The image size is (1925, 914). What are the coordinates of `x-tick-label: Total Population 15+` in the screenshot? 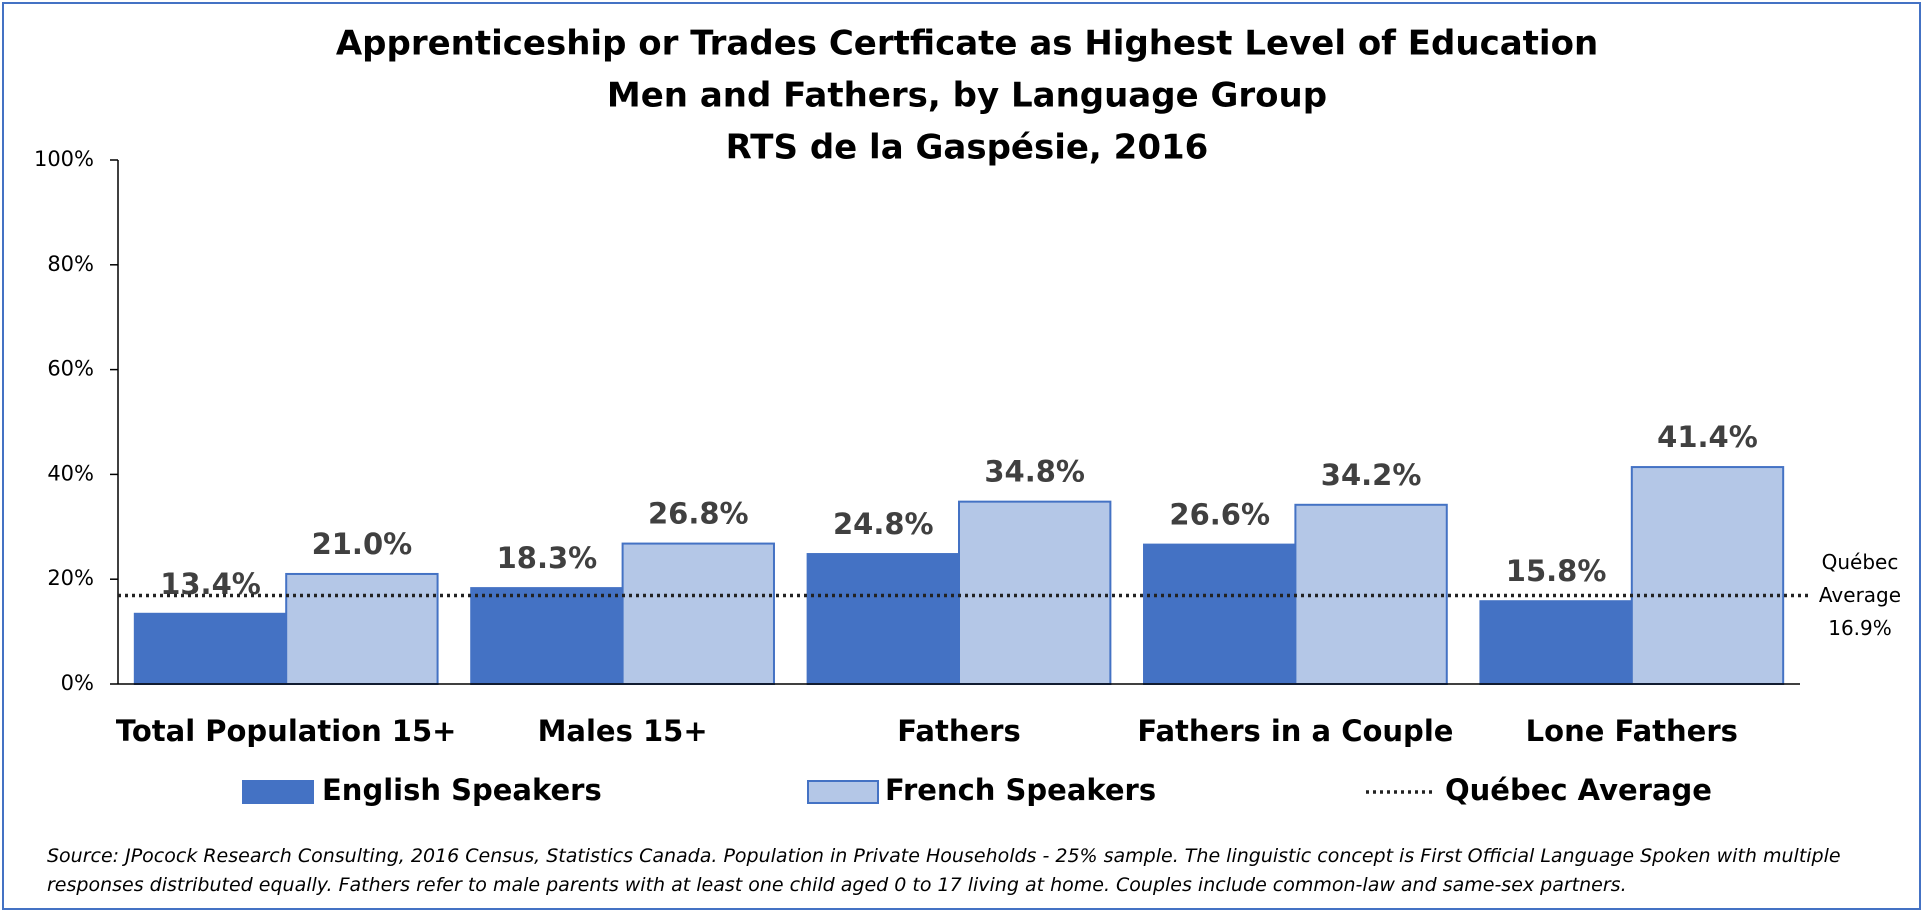 It's located at (286, 731).